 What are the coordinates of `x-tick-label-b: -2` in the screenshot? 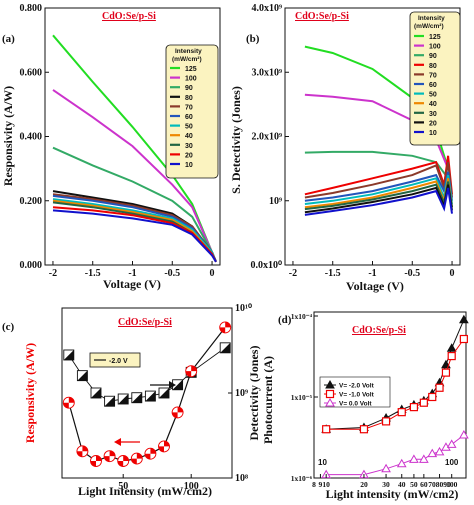 It's located at (293, 273).